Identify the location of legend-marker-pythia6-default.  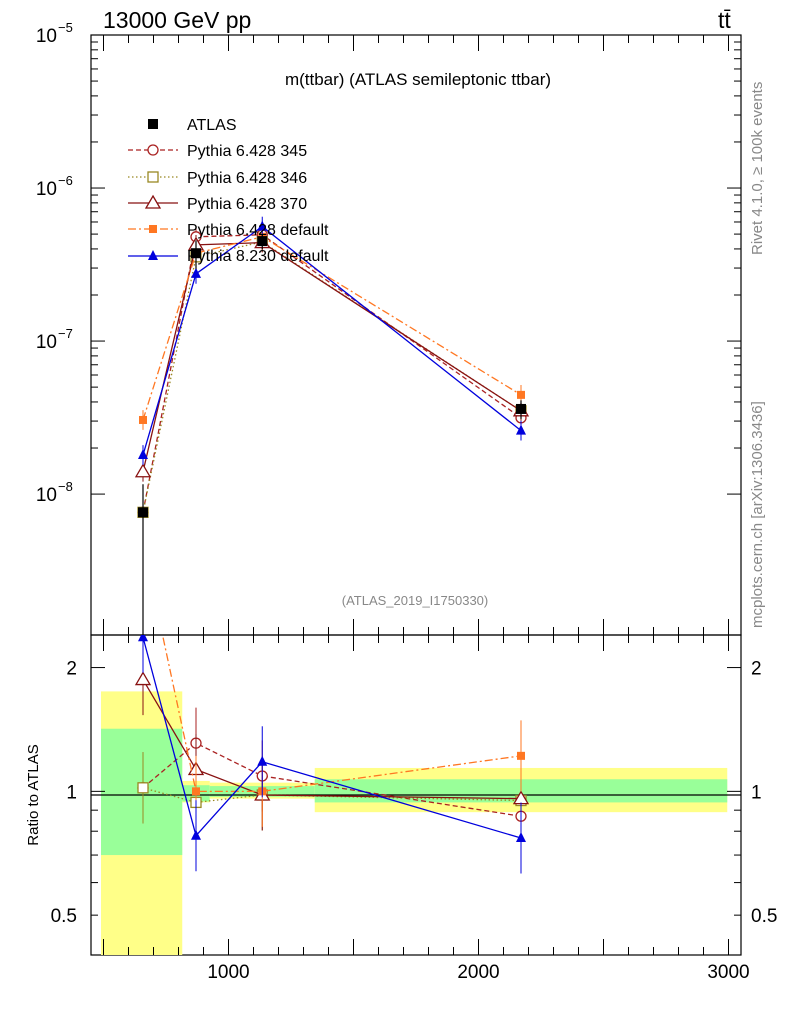
(153, 229).